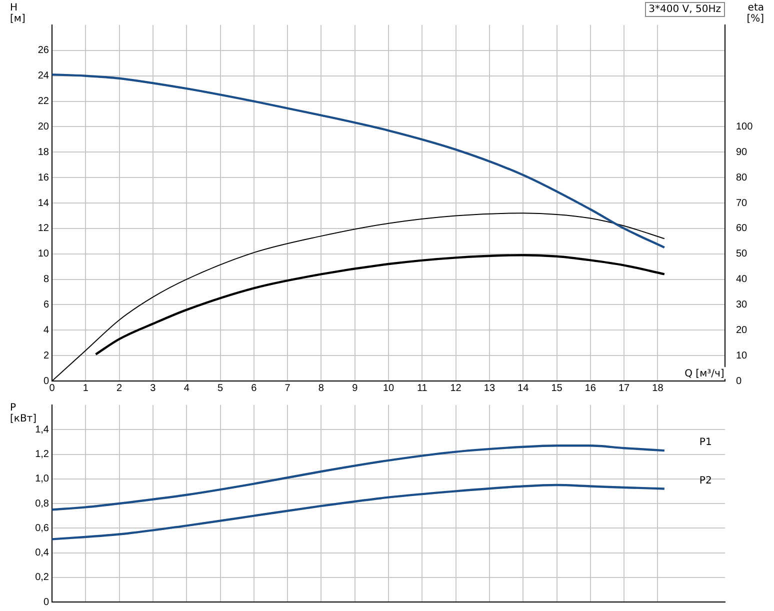  What do you see at coordinates (705, 480) in the screenshot?
I see `text: P2` at bounding box center [705, 480].